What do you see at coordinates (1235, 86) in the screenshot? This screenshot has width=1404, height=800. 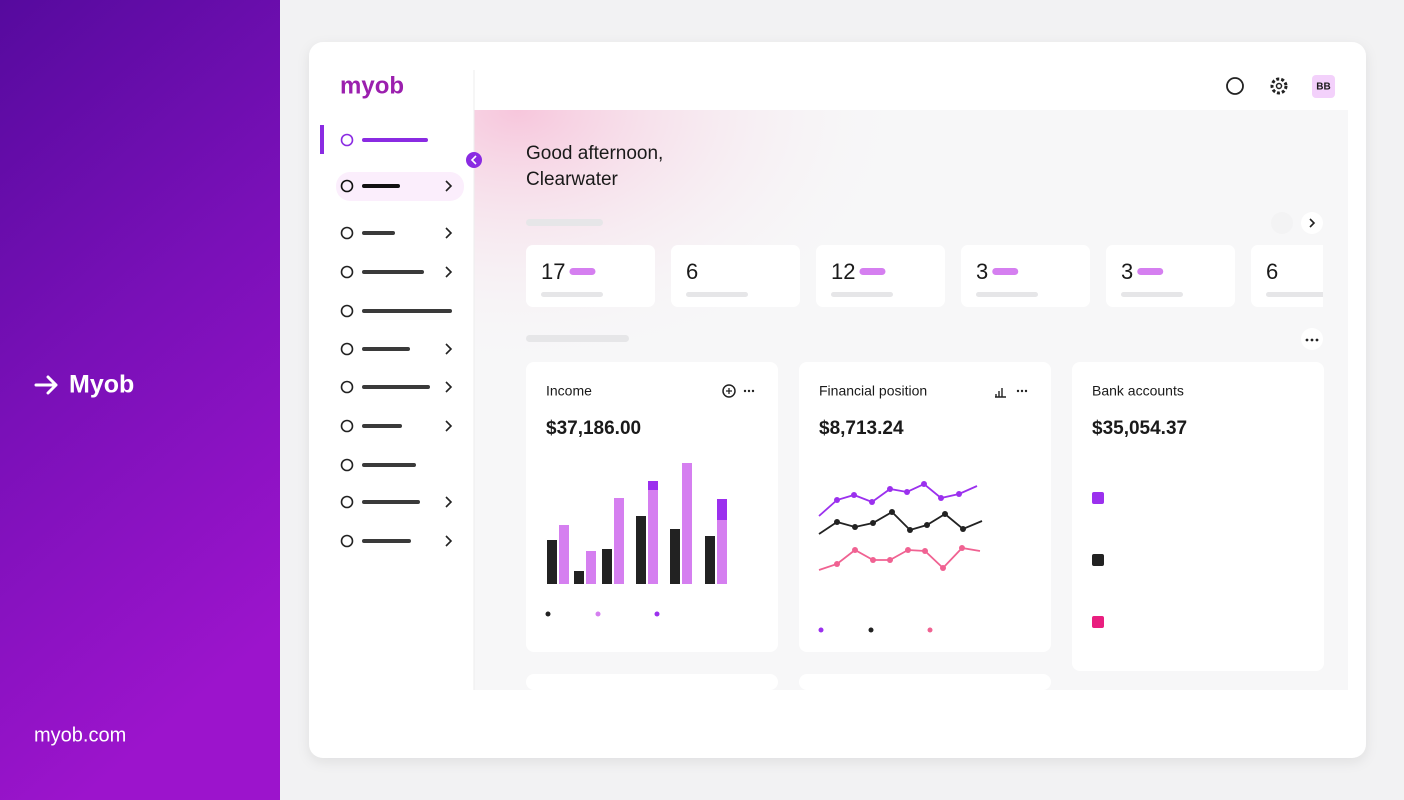 I see `help-icon` at bounding box center [1235, 86].